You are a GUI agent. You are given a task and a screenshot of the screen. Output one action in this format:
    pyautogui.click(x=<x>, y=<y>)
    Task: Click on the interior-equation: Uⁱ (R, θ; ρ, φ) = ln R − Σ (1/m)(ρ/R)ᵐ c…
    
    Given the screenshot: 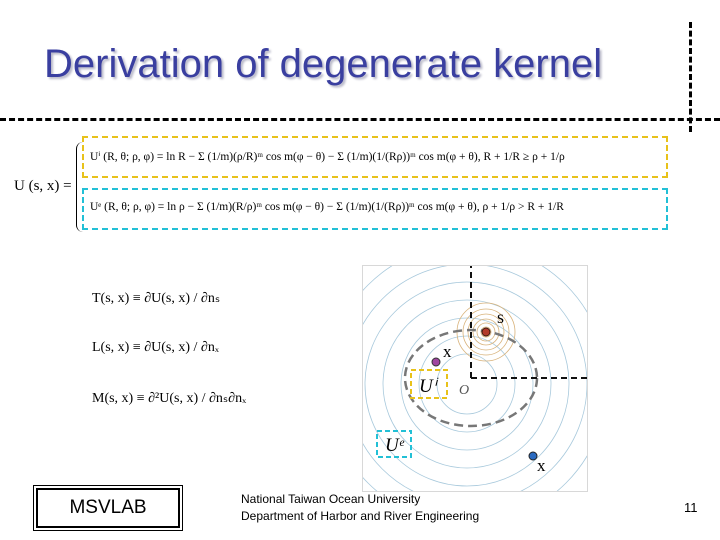 What is the action you would take?
    pyautogui.click(x=327, y=157)
    